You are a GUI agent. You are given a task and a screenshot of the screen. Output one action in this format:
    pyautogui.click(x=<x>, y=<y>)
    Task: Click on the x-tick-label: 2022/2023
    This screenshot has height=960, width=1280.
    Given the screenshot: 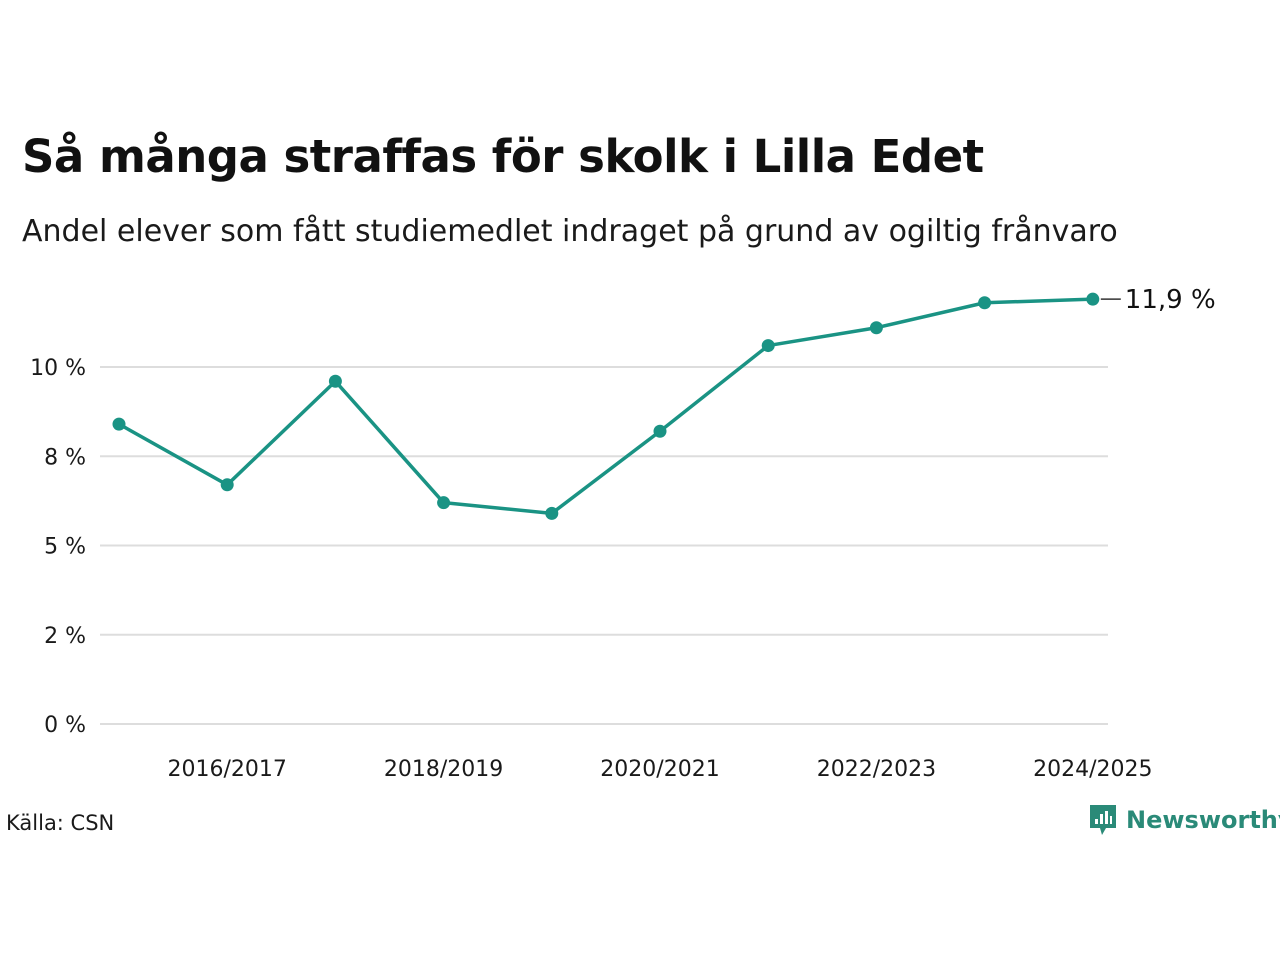 What is the action you would take?
    pyautogui.click(x=876, y=769)
    